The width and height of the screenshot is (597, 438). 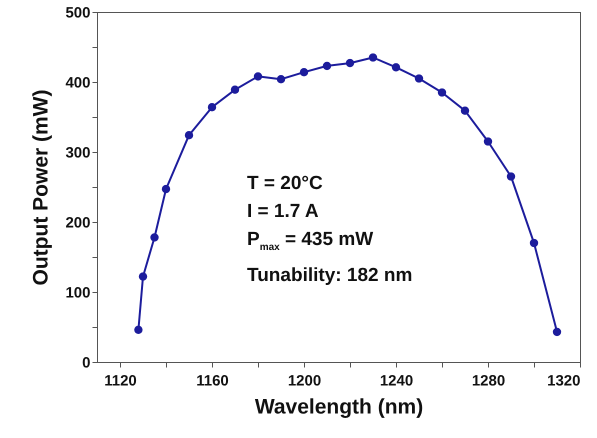 What do you see at coordinates (212, 381) in the screenshot?
I see `x-tick-label: 1160` at bounding box center [212, 381].